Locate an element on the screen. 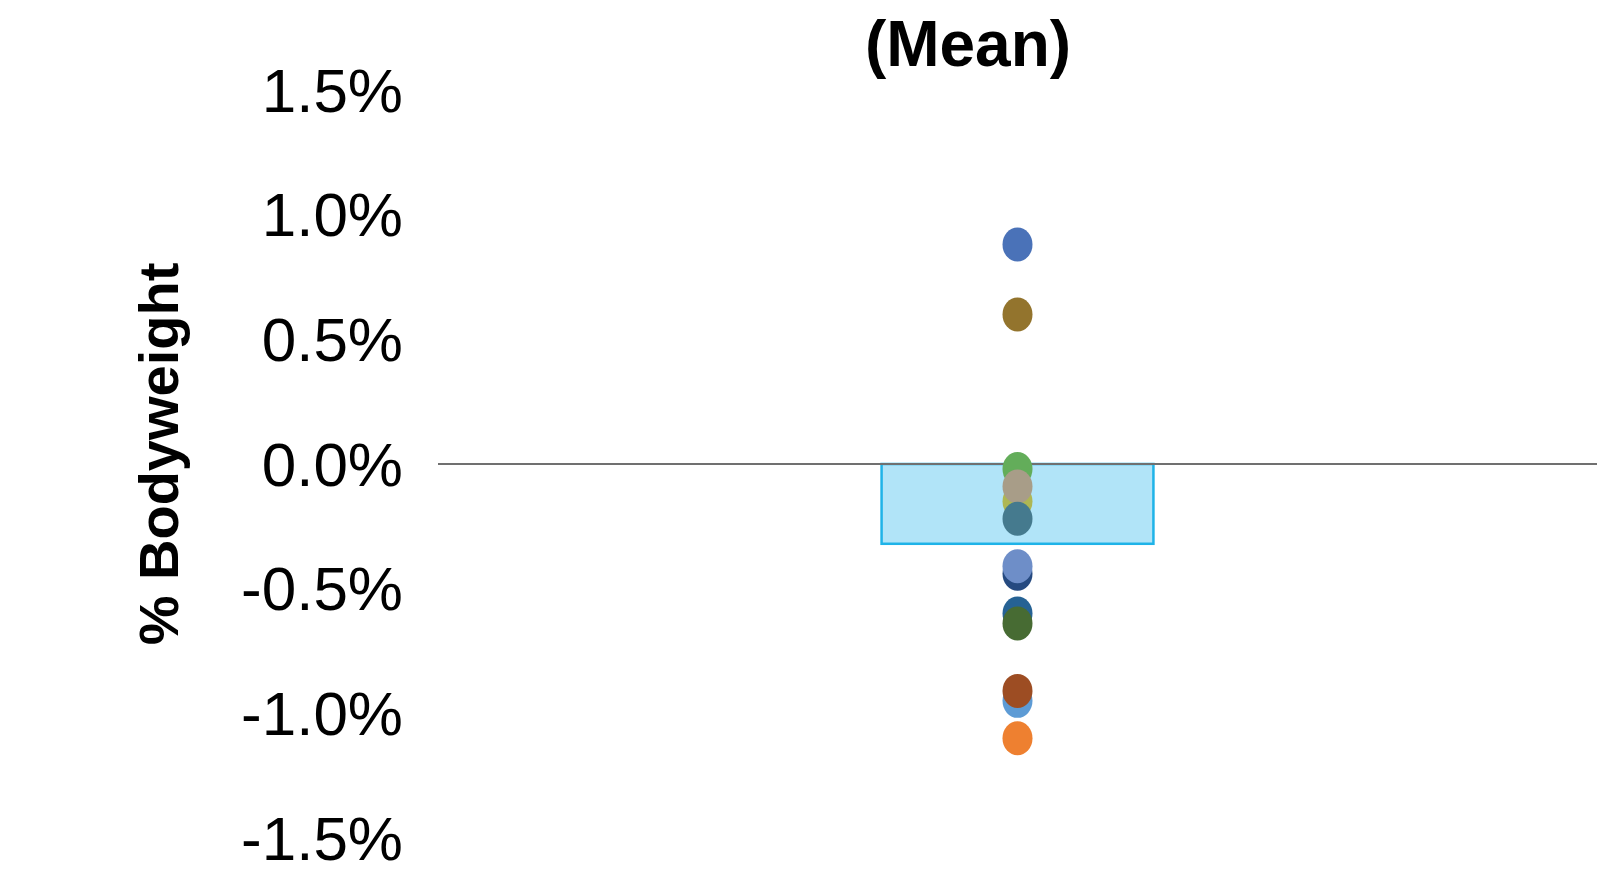  y-tick-label: -1.5% is located at coordinates (322, 838).